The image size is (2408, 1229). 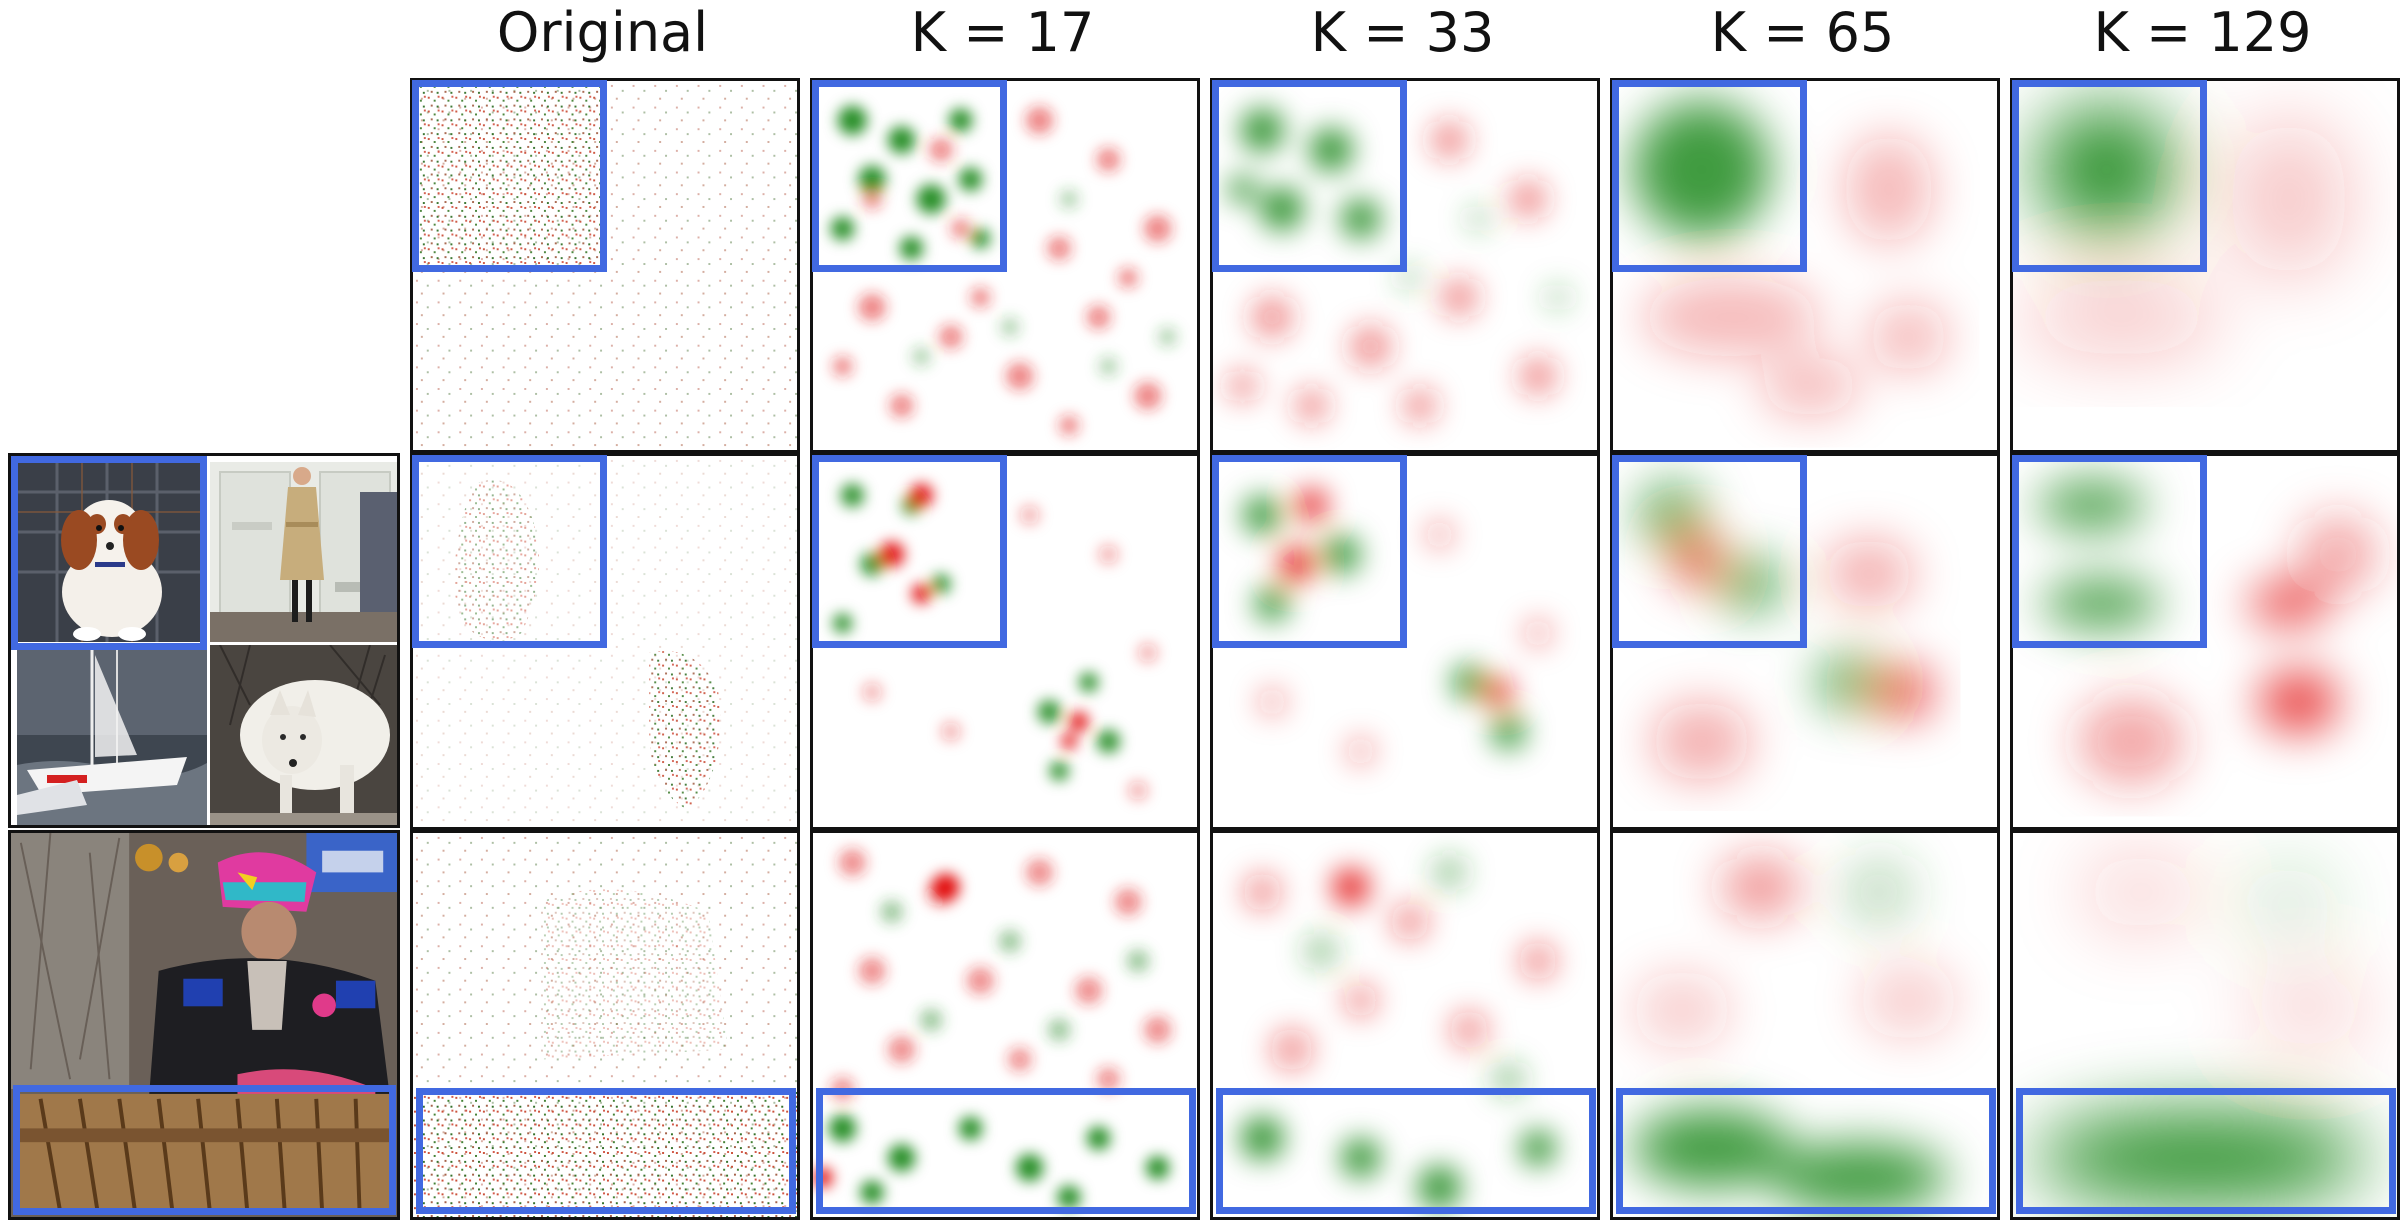 I want to click on saliency-row3-k17, so click(x=1005, y=1025).